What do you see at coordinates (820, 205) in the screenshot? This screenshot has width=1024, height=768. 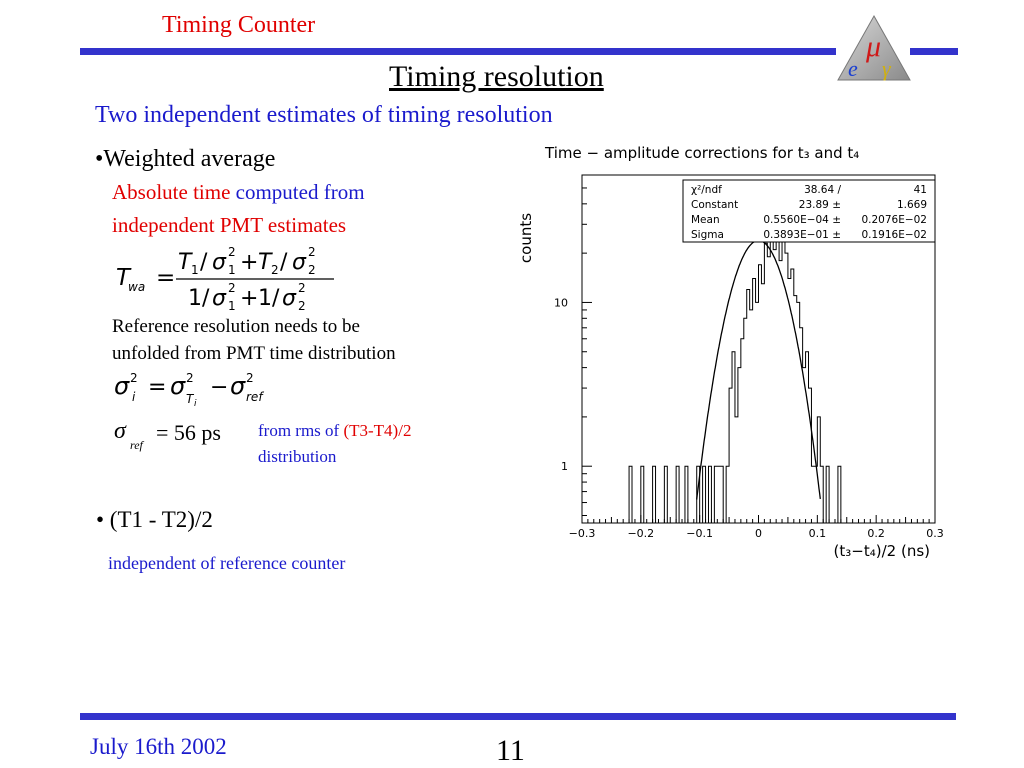 I see `stats-value: 23.89 ±` at bounding box center [820, 205].